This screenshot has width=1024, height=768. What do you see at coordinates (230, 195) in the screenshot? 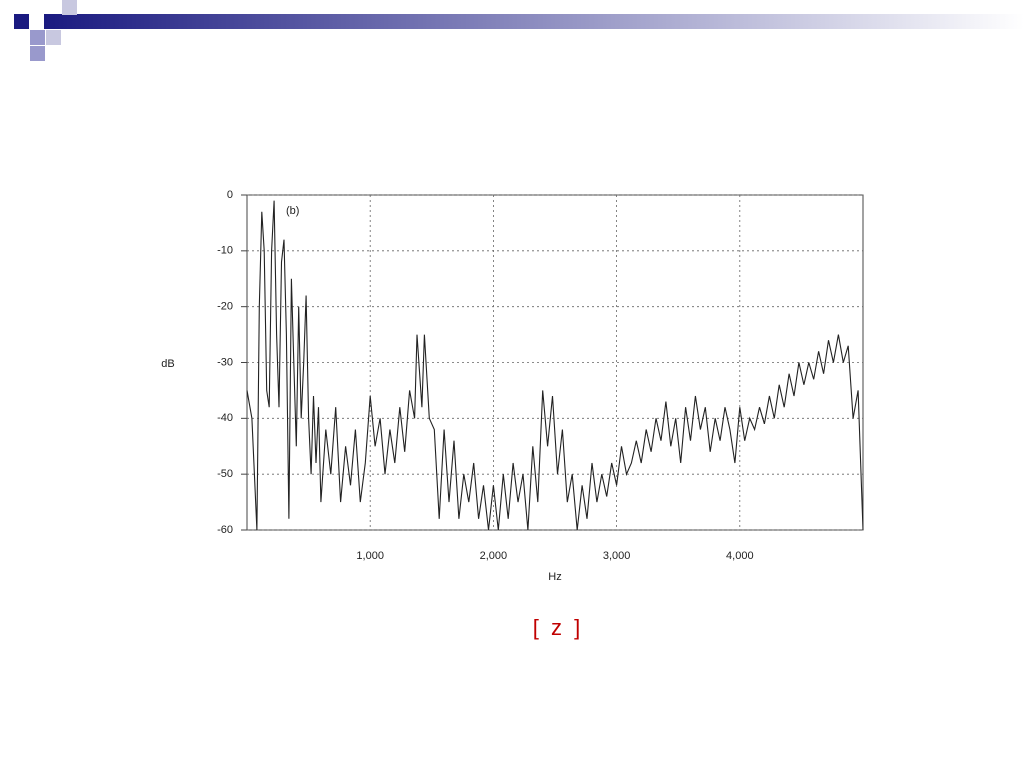
I see `y-tick-label: 0` at bounding box center [230, 195].